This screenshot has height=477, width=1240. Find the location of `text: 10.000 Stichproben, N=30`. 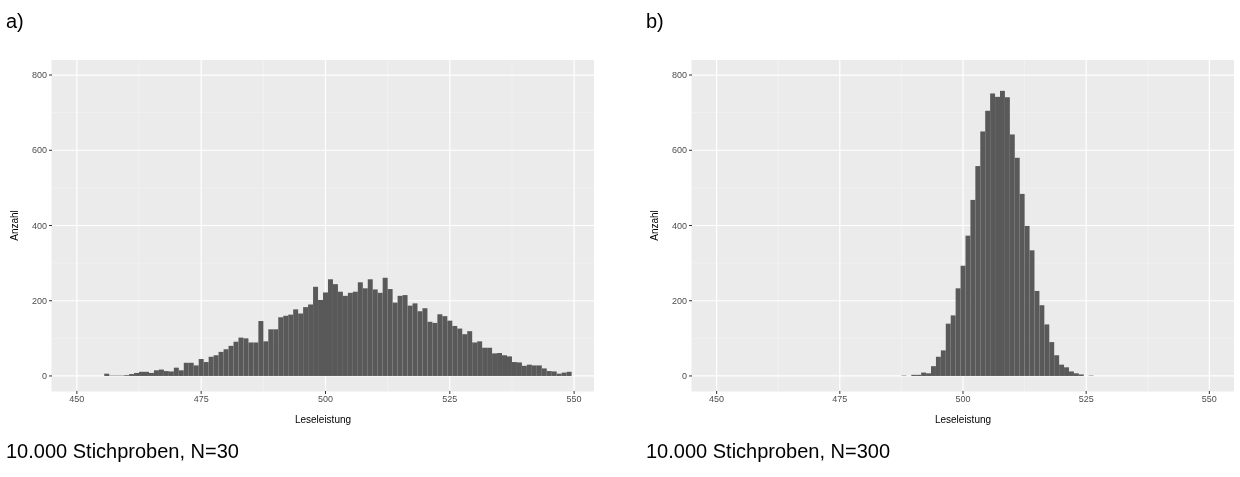

text: 10.000 Stichproben, N=30 is located at coordinates (122, 451).